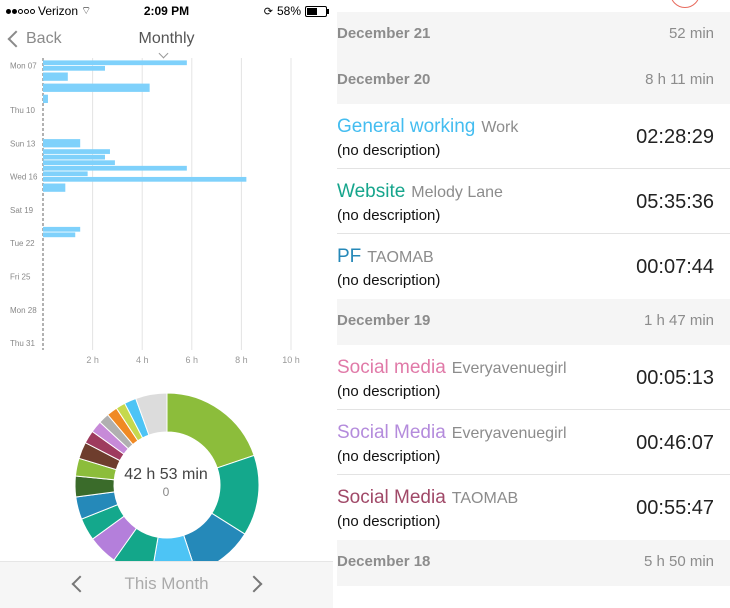 This screenshot has width=730, height=608. I want to click on battery-info: ⟳ 58%, so click(296, 11).